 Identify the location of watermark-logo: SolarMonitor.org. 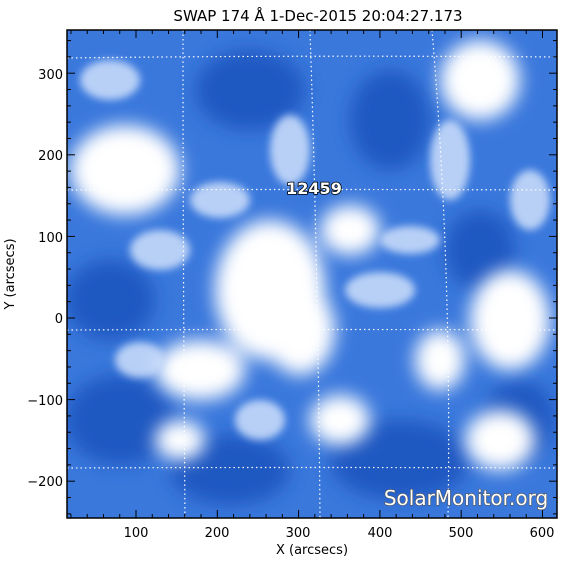
(466, 498).